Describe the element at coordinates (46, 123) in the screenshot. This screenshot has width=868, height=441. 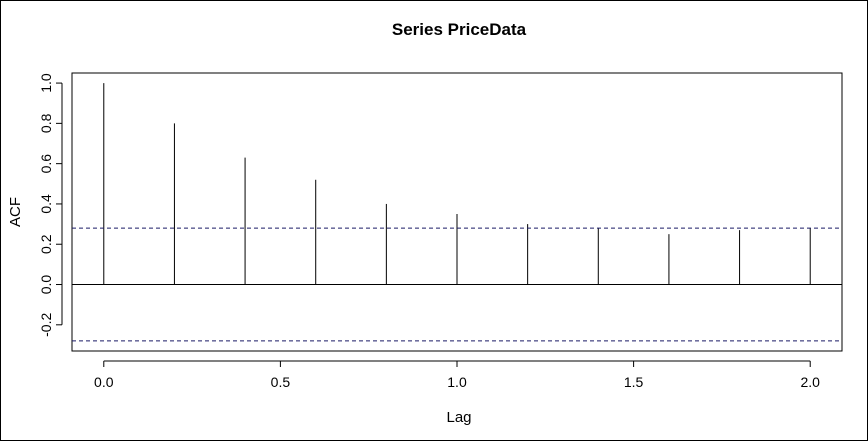
I see `y-tick-label: 0.8` at that location.